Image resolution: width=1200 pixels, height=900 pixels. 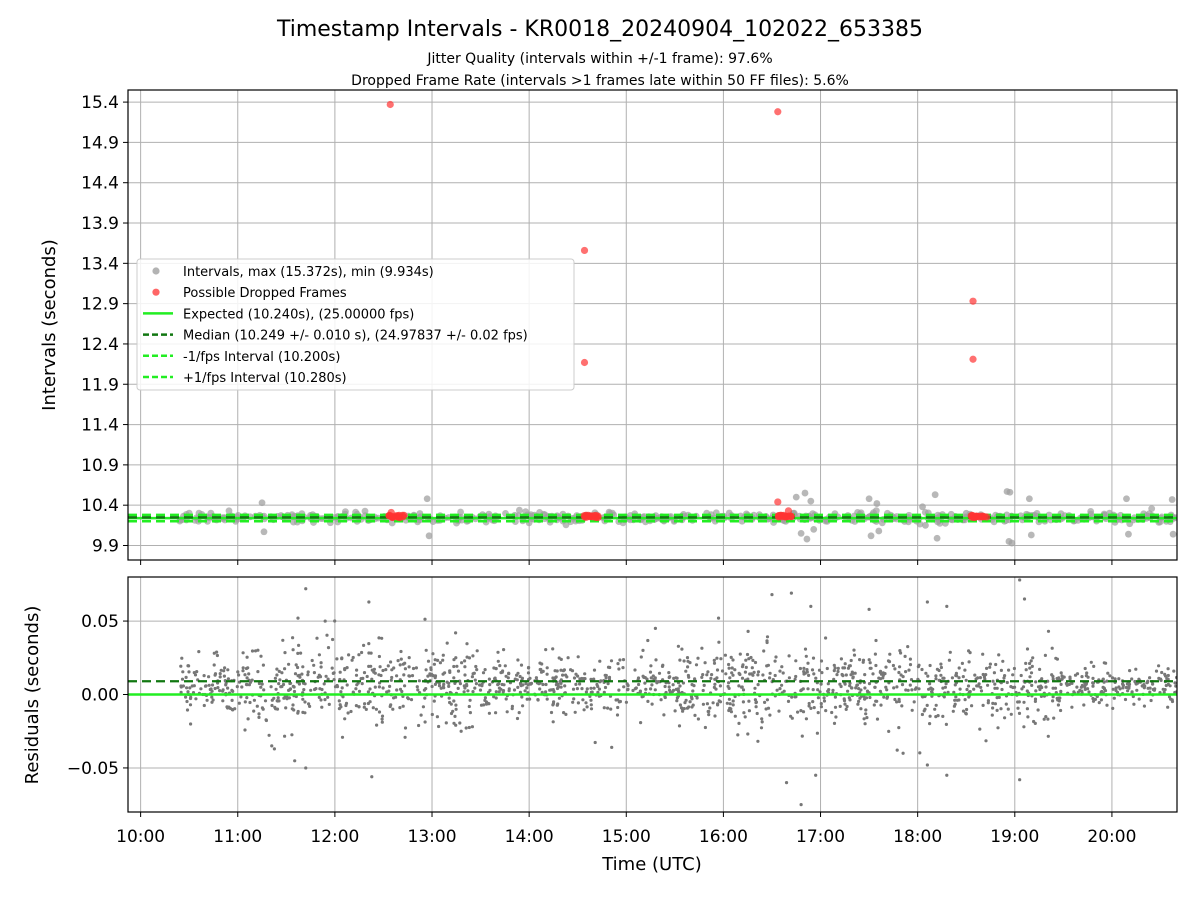 What do you see at coordinates (334, 837) in the screenshot?
I see `x-tick-label: 12:00` at bounding box center [334, 837].